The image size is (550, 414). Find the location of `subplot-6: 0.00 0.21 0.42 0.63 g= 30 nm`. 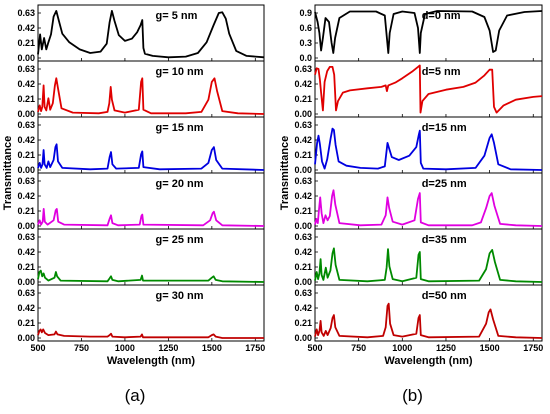

subplot-6: 0.00 0.21 0.42 0.63 g= 30 nm is located at coordinates (141, 313).